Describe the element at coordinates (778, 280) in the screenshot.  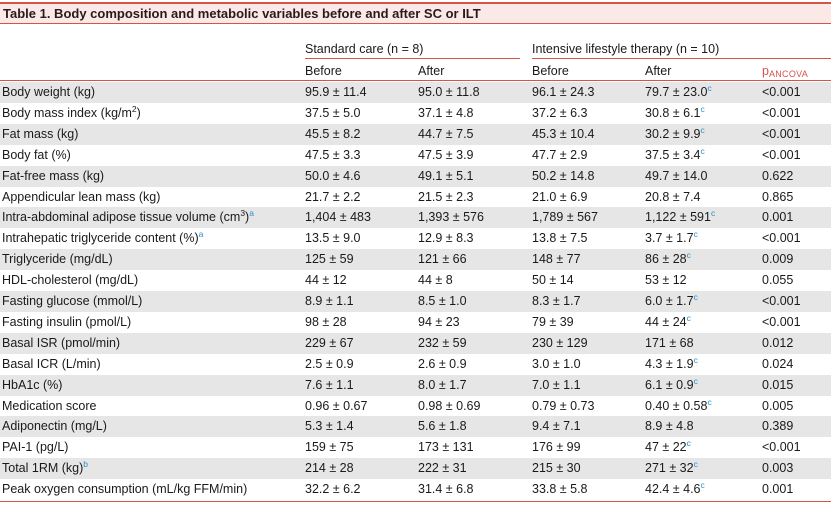
I see `cell: 0.055` at that location.